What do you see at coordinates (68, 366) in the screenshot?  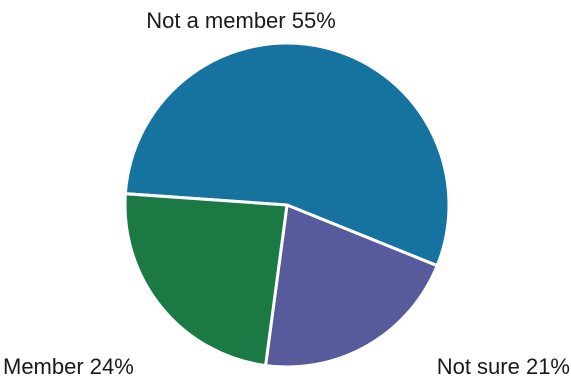 I see `slice-label-member: Member 24%` at bounding box center [68, 366].